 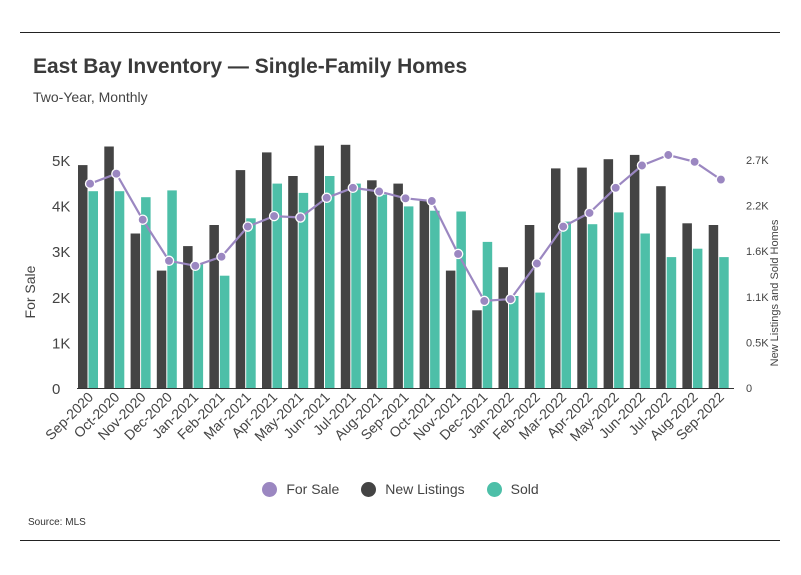 What do you see at coordinates (61, 252) in the screenshot?
I see `y-tick-label: 3K` at bounding box center [61, 252].